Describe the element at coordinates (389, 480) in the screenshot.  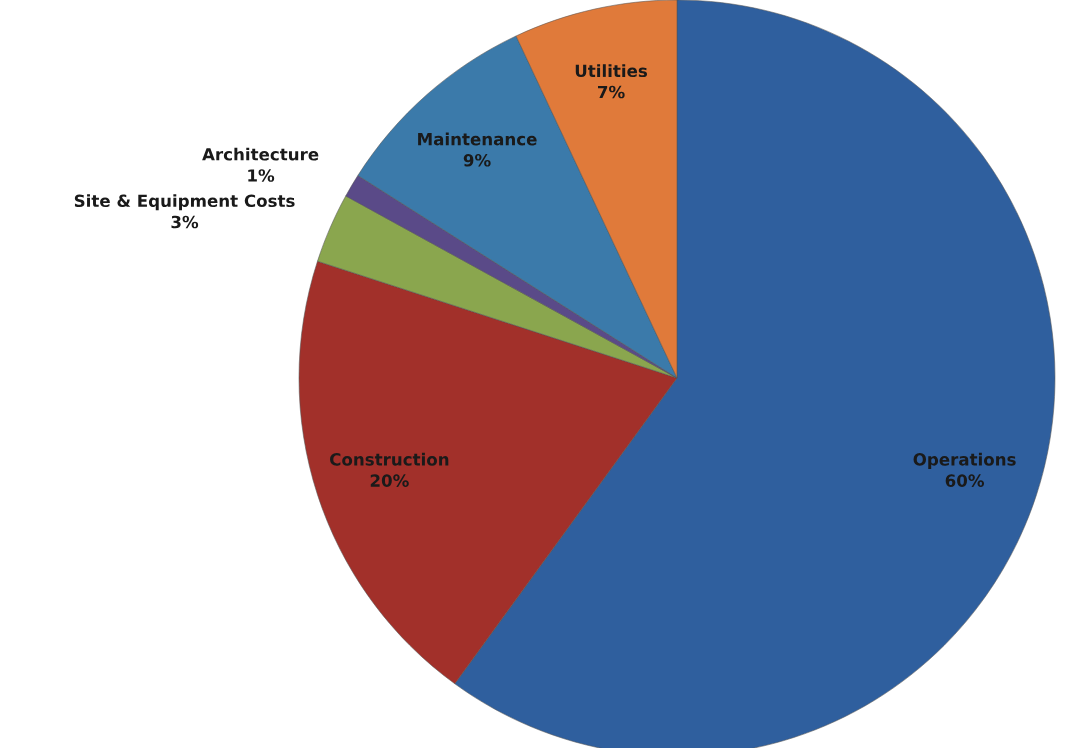
I see `data-label: 20%` at that location.